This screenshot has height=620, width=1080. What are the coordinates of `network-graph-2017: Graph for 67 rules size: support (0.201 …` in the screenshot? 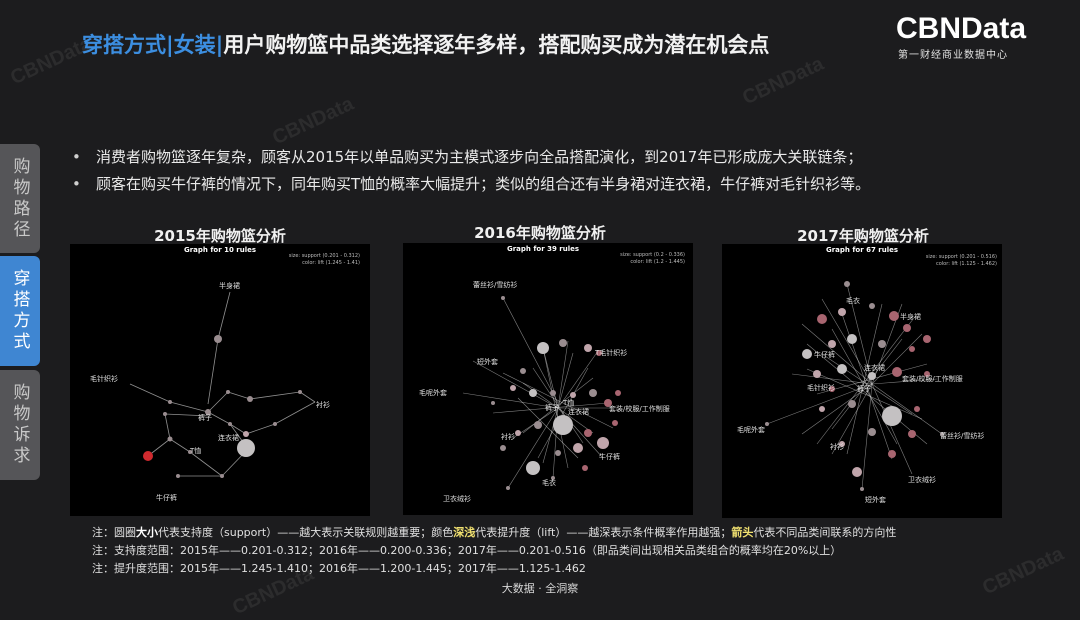 It's located at (862, 381).